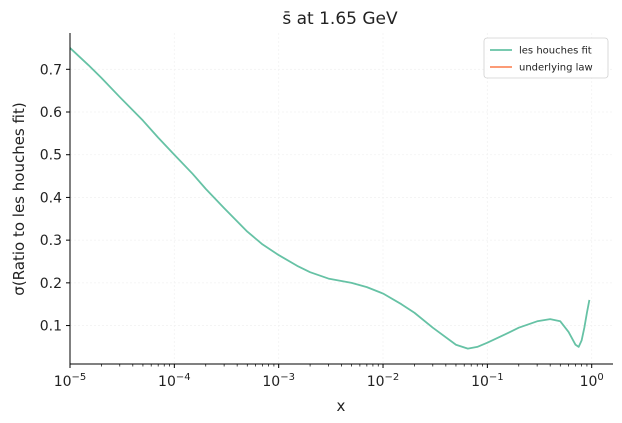  What do you see at coordinates (51, 156) in the screenshot?
I see `y-tick-label: 0.5` at bounding box center [51, 156].